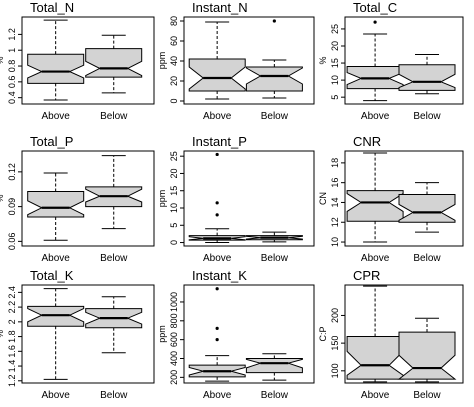 The width and height of the screenshot is (474, 407). What do you see at coordinates (335, 97) in the screenshot?
I see `y-tick-label: 5` at bounding box center [335, 97].